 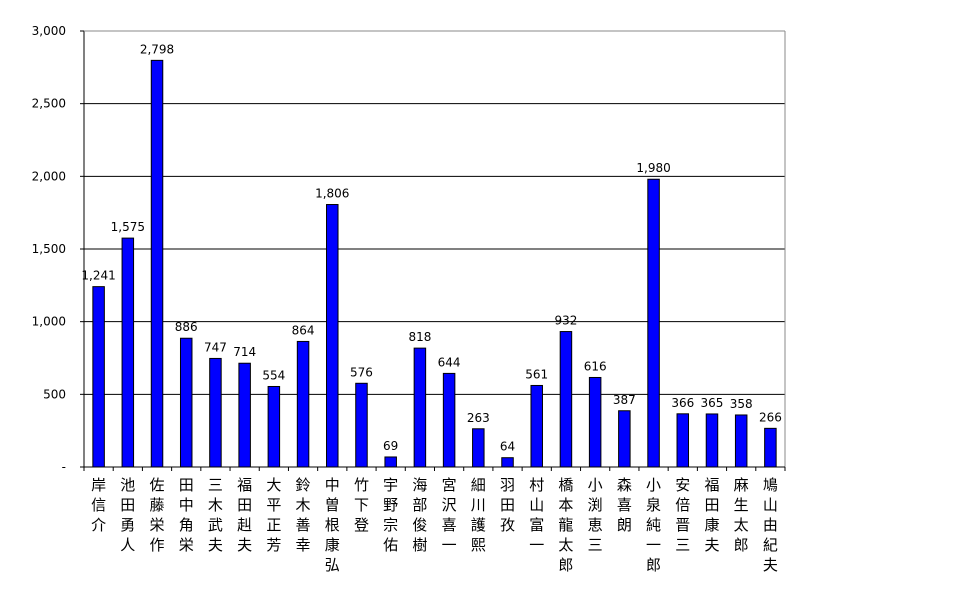 I want to click on value-label: 358, so click(x=741, y=404).